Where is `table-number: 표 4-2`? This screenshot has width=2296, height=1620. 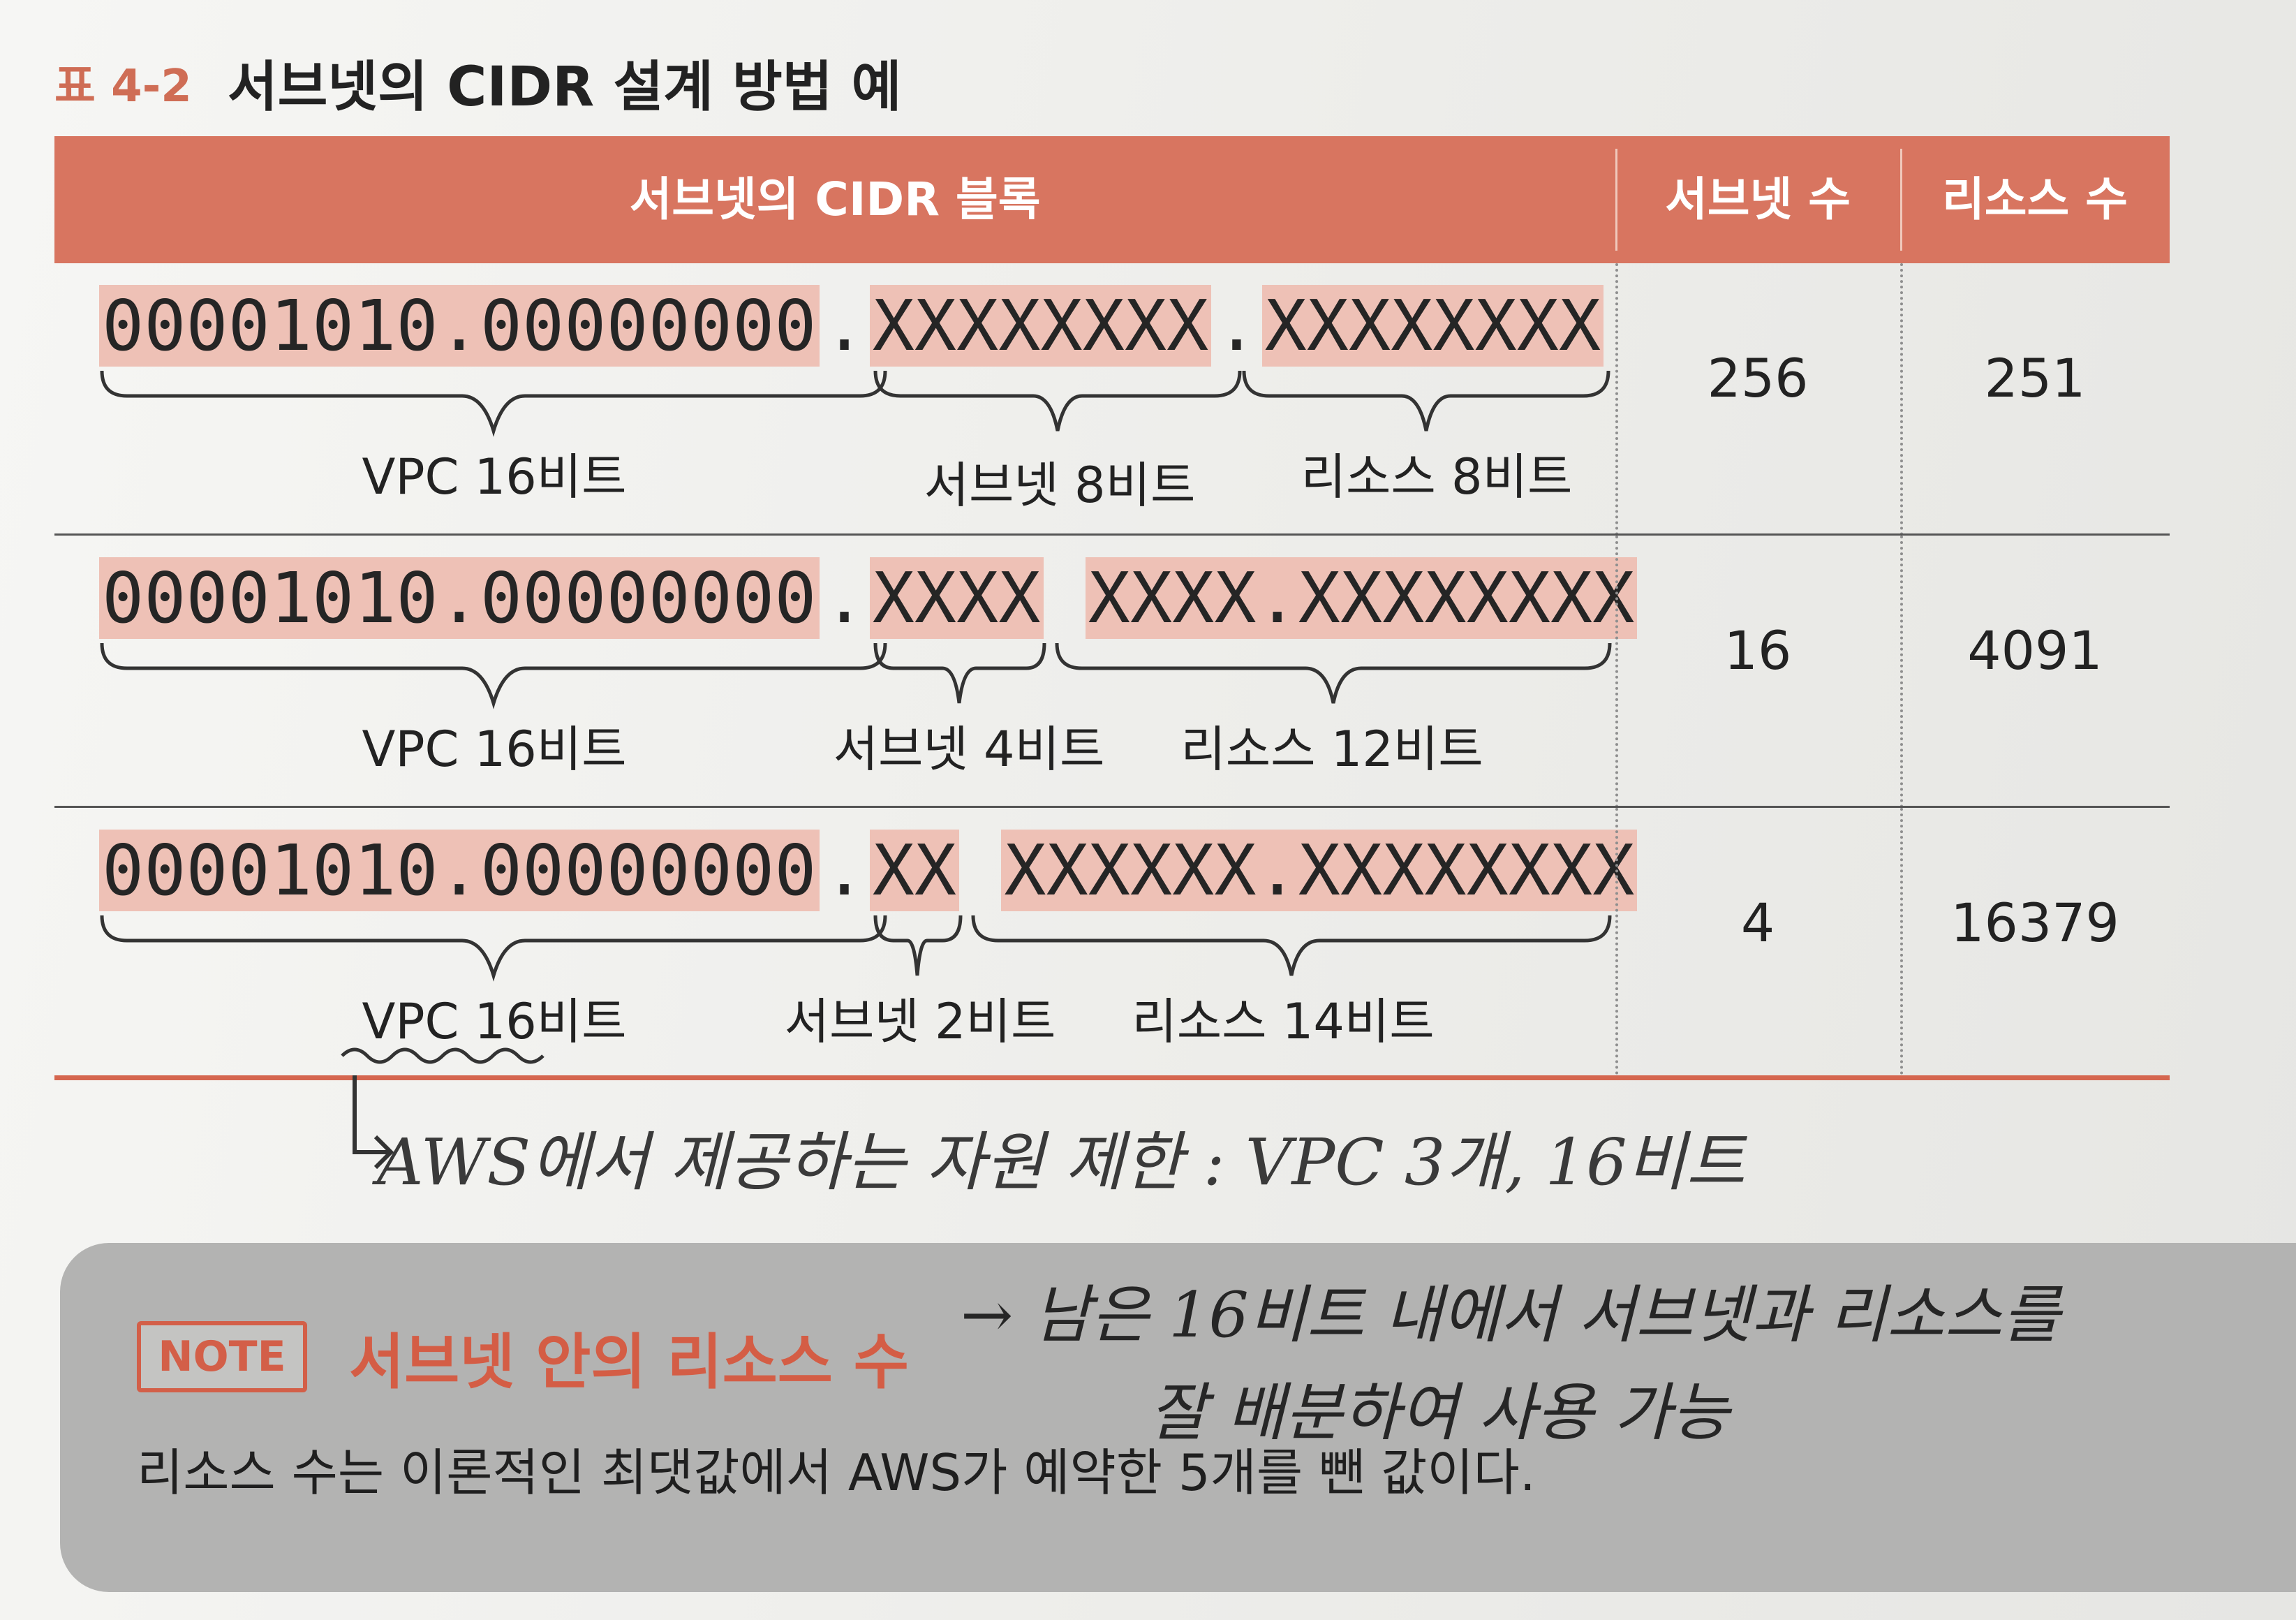 table-number: 표 4-2 is located at coordinates (123, 86).